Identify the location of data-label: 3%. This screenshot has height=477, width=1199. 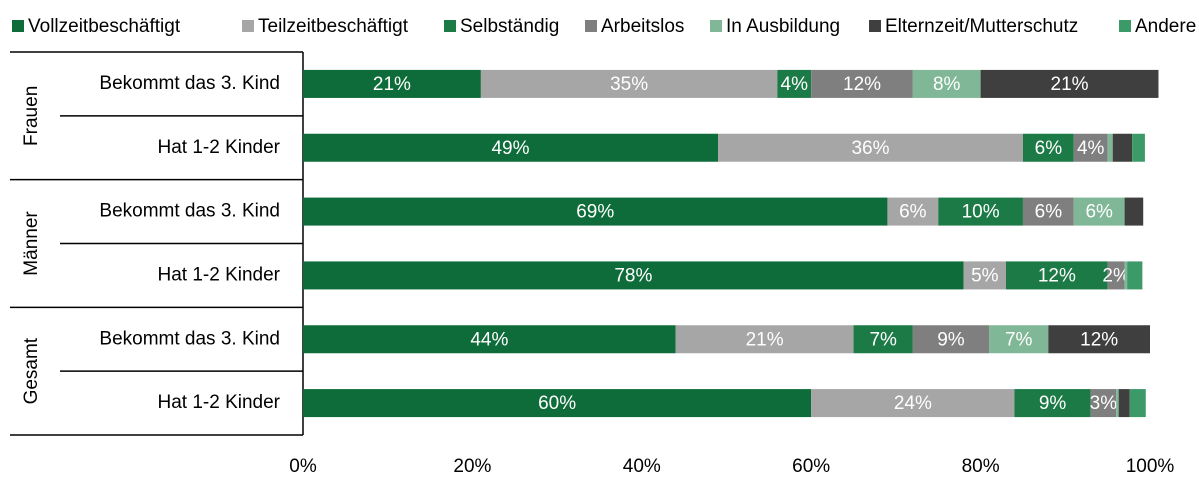
(1104, 403).